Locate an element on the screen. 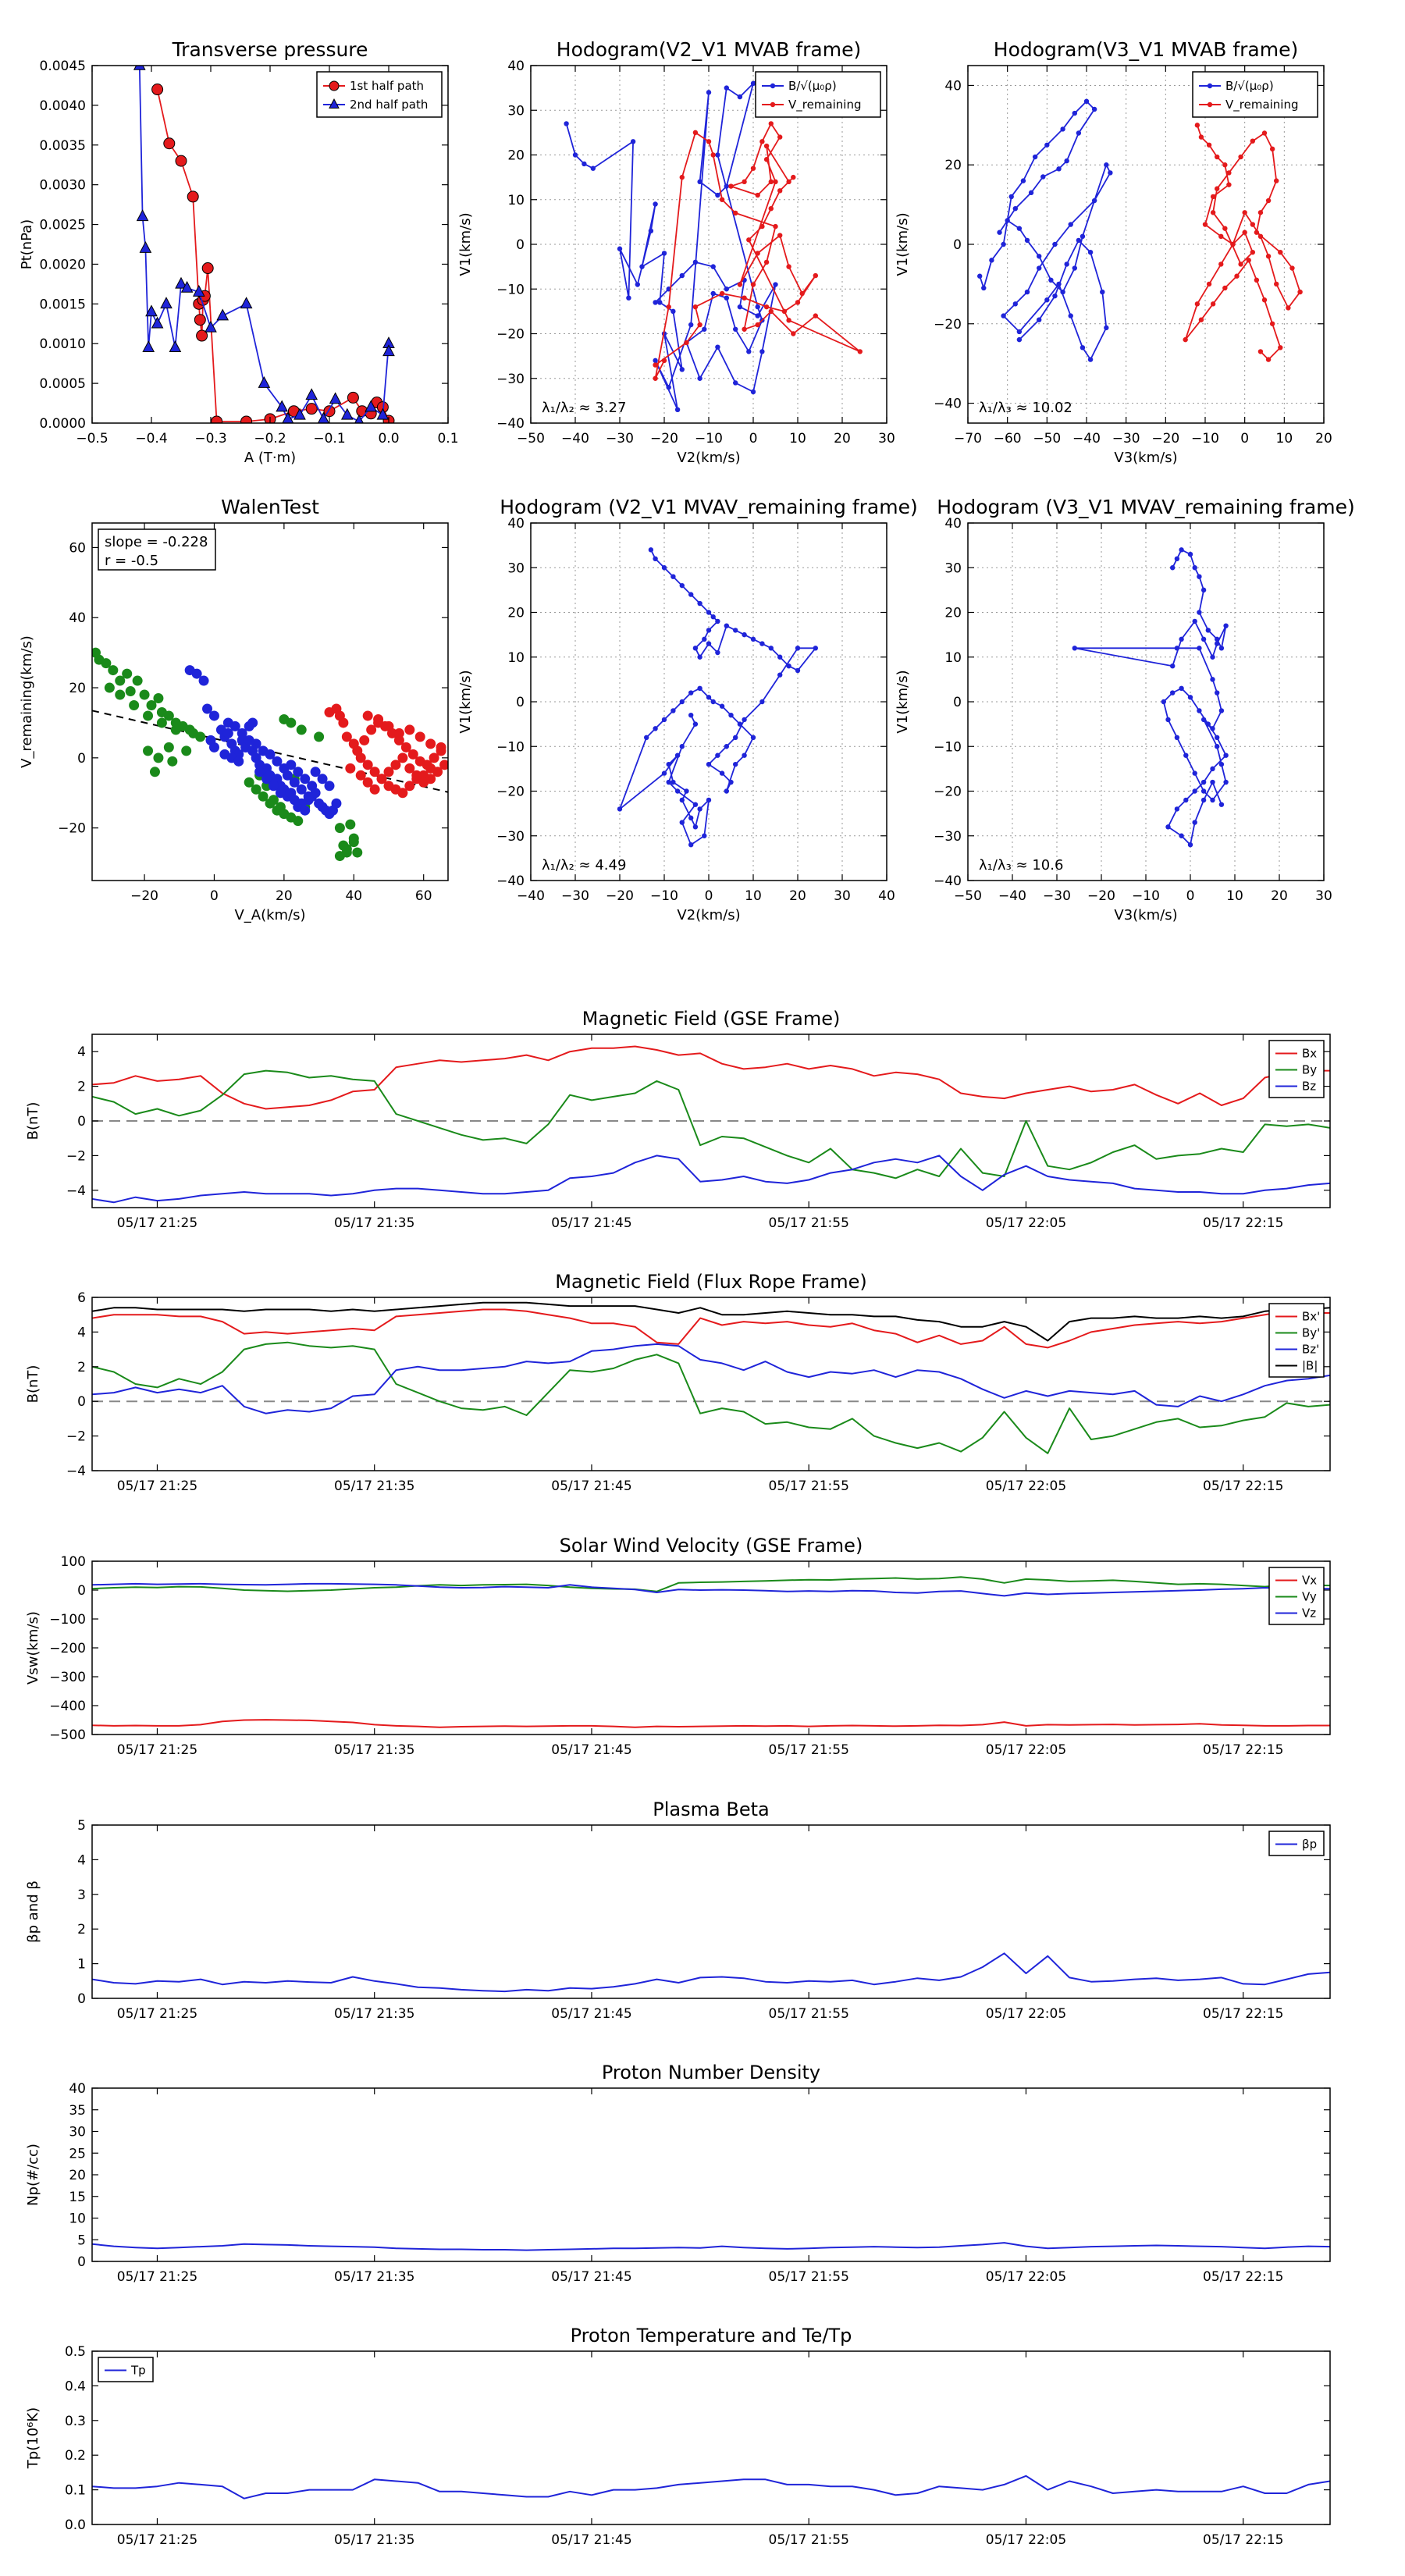  x-tick-label: −50 is located at coordinates (1047, 439).